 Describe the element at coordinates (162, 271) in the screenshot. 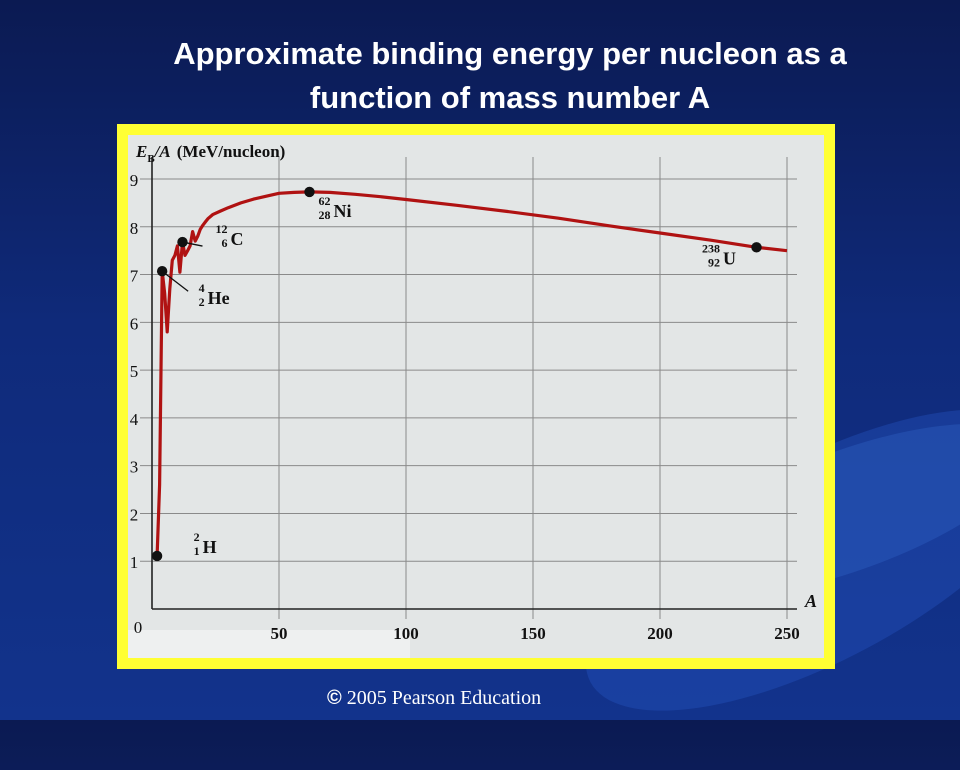

I see `nuclide-point-he` at that location.